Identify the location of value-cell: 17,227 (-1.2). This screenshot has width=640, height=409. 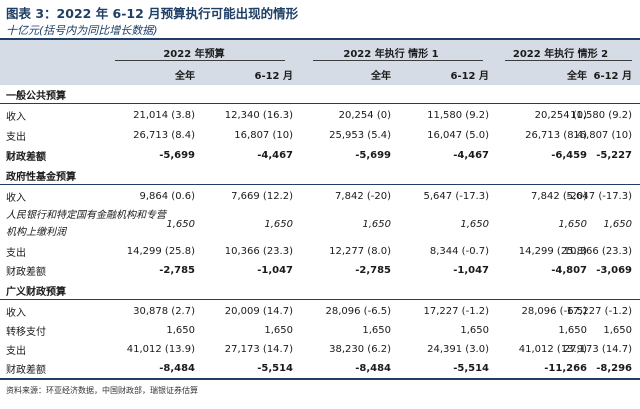
(456, 311).